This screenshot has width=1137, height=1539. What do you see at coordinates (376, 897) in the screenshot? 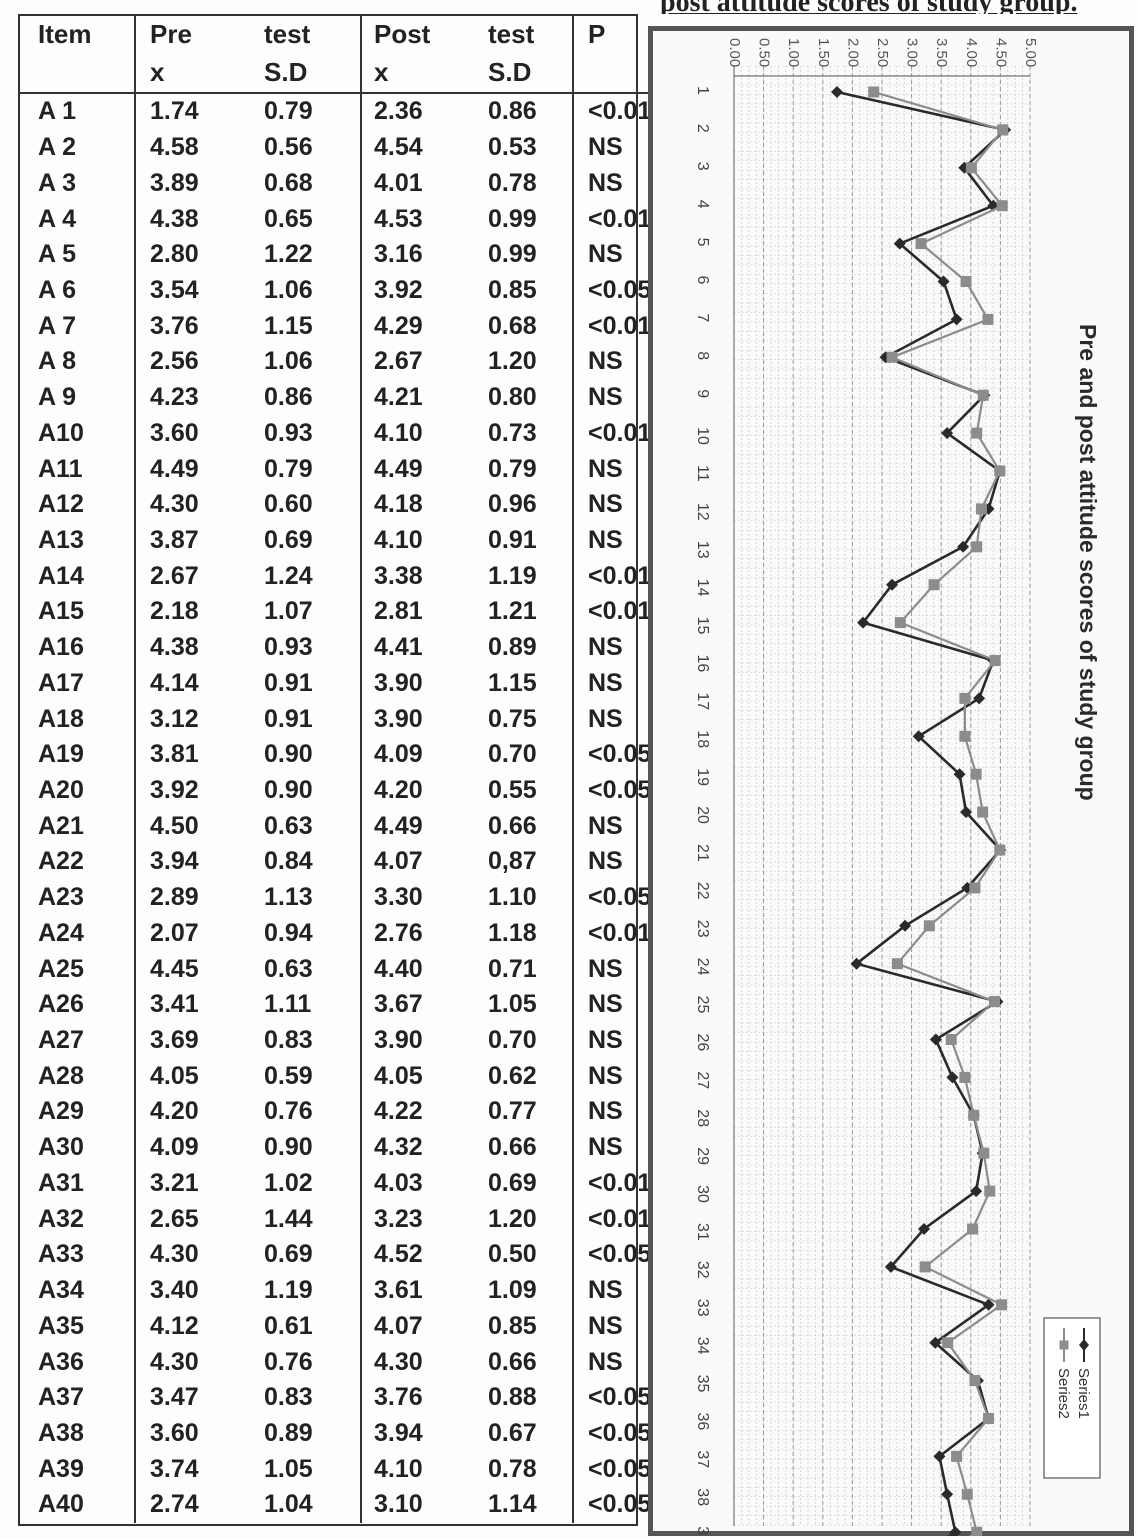
I see `table-row: A23 2.89 1.13 3.30 1.10 <0.05*` at bounding box center [376, 897].